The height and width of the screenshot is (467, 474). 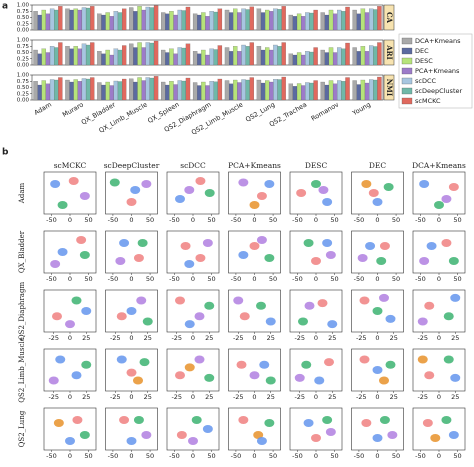 I want to click on column-title: DESC, so click(x=316, y=165).